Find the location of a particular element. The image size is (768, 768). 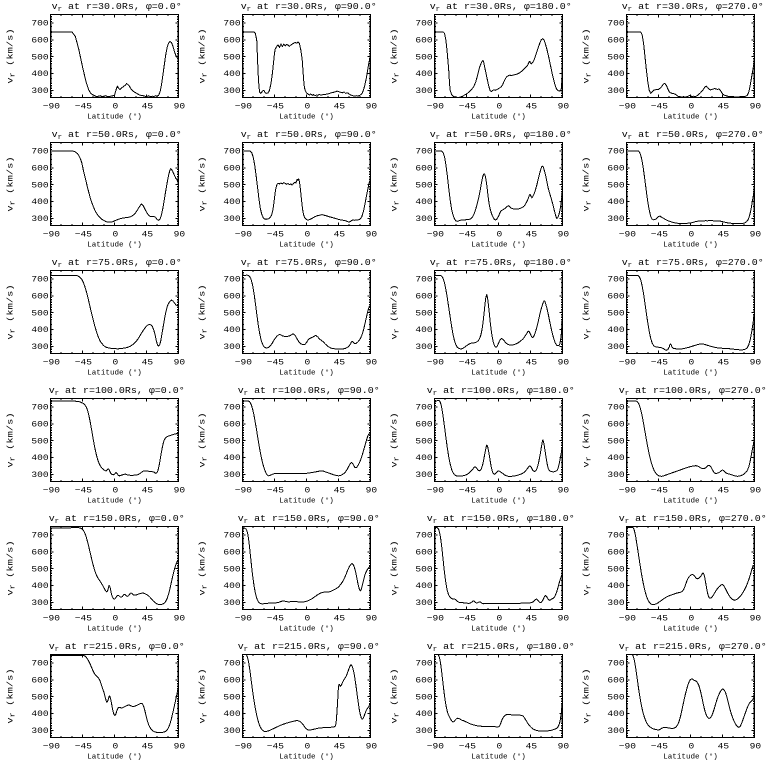

svg-text: vr at r=75.0Rs, φ=270.0° is located at coordinates (693, 263).